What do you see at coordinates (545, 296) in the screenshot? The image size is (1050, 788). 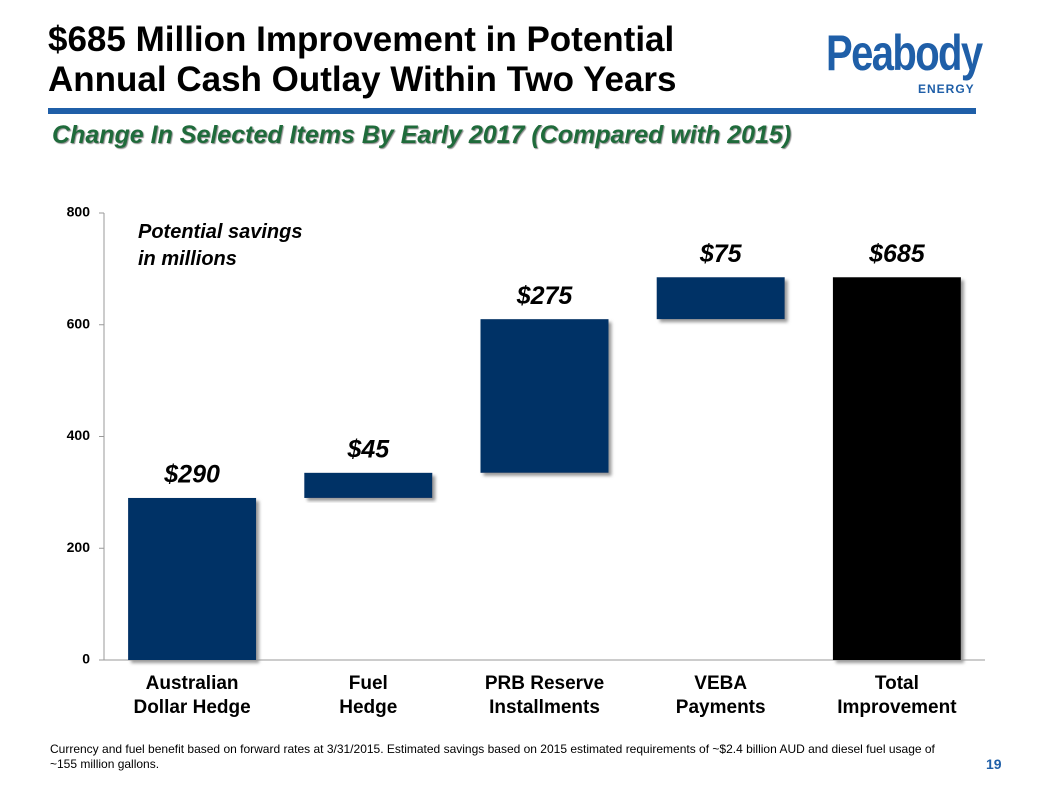 I see `value-label: $275` at bounding box center [545, 296].